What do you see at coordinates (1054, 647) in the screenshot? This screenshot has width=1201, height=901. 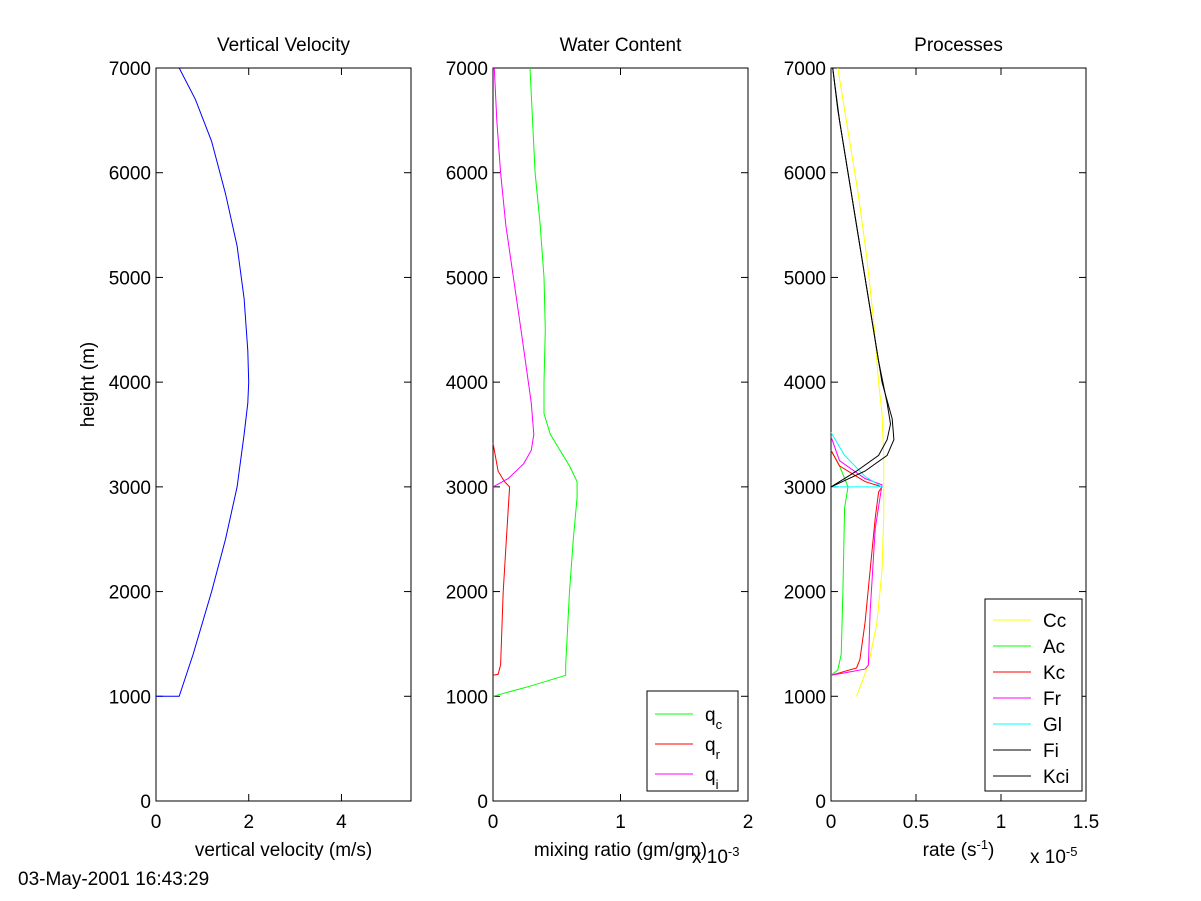 I see `legend-label: Ac` at bounding box center [1054, 647].